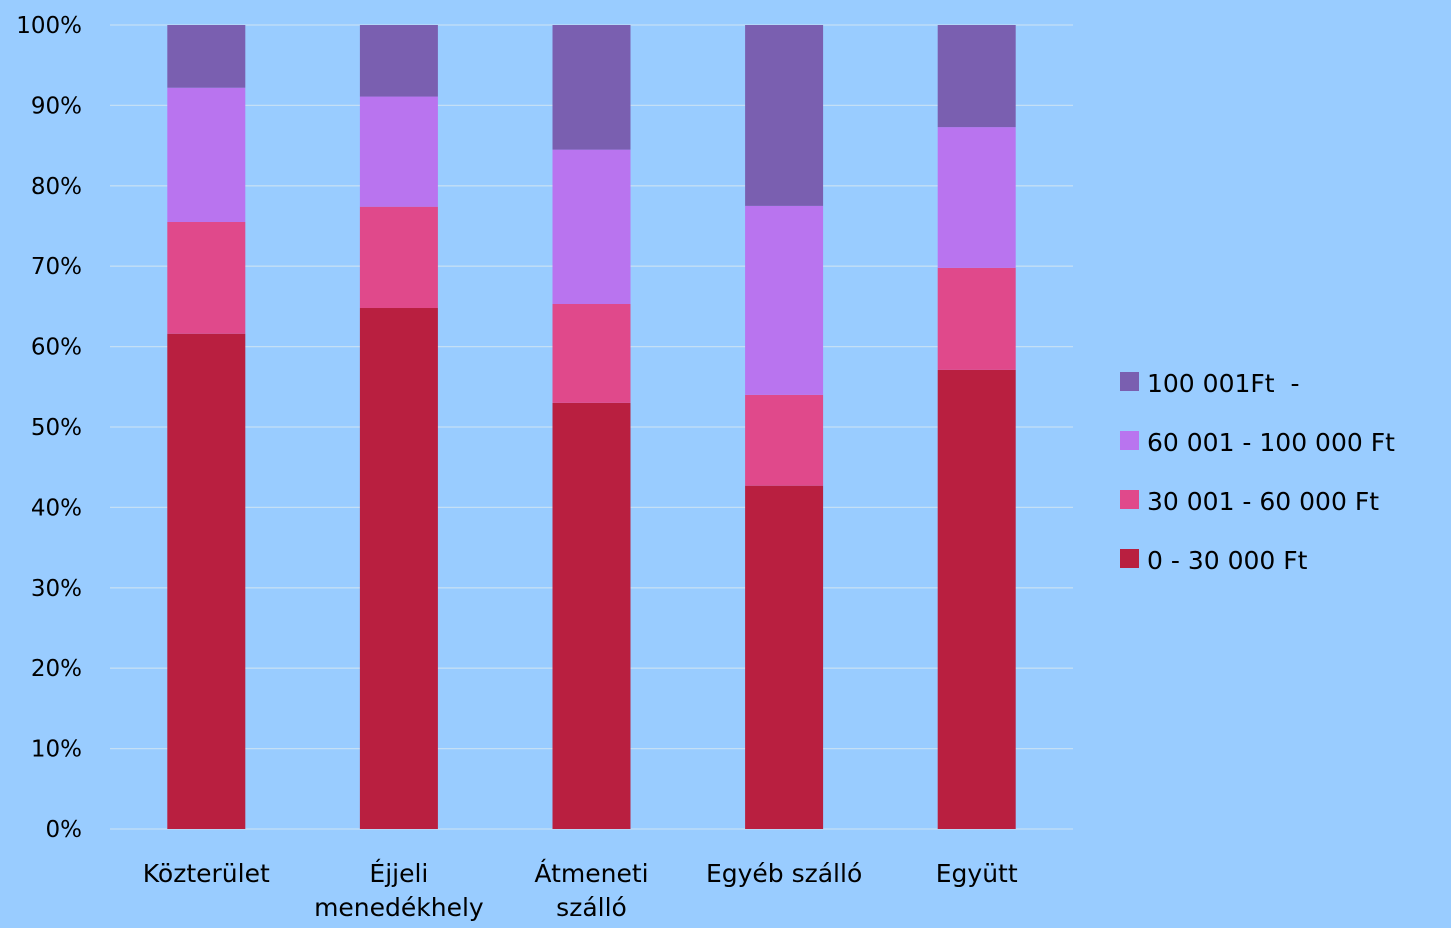 The image size is (1451, 928). What do you see at coordinates (56, 428) in the screenshot?
I see `y-tick-label: 50%` at bounding box center [56, 428].